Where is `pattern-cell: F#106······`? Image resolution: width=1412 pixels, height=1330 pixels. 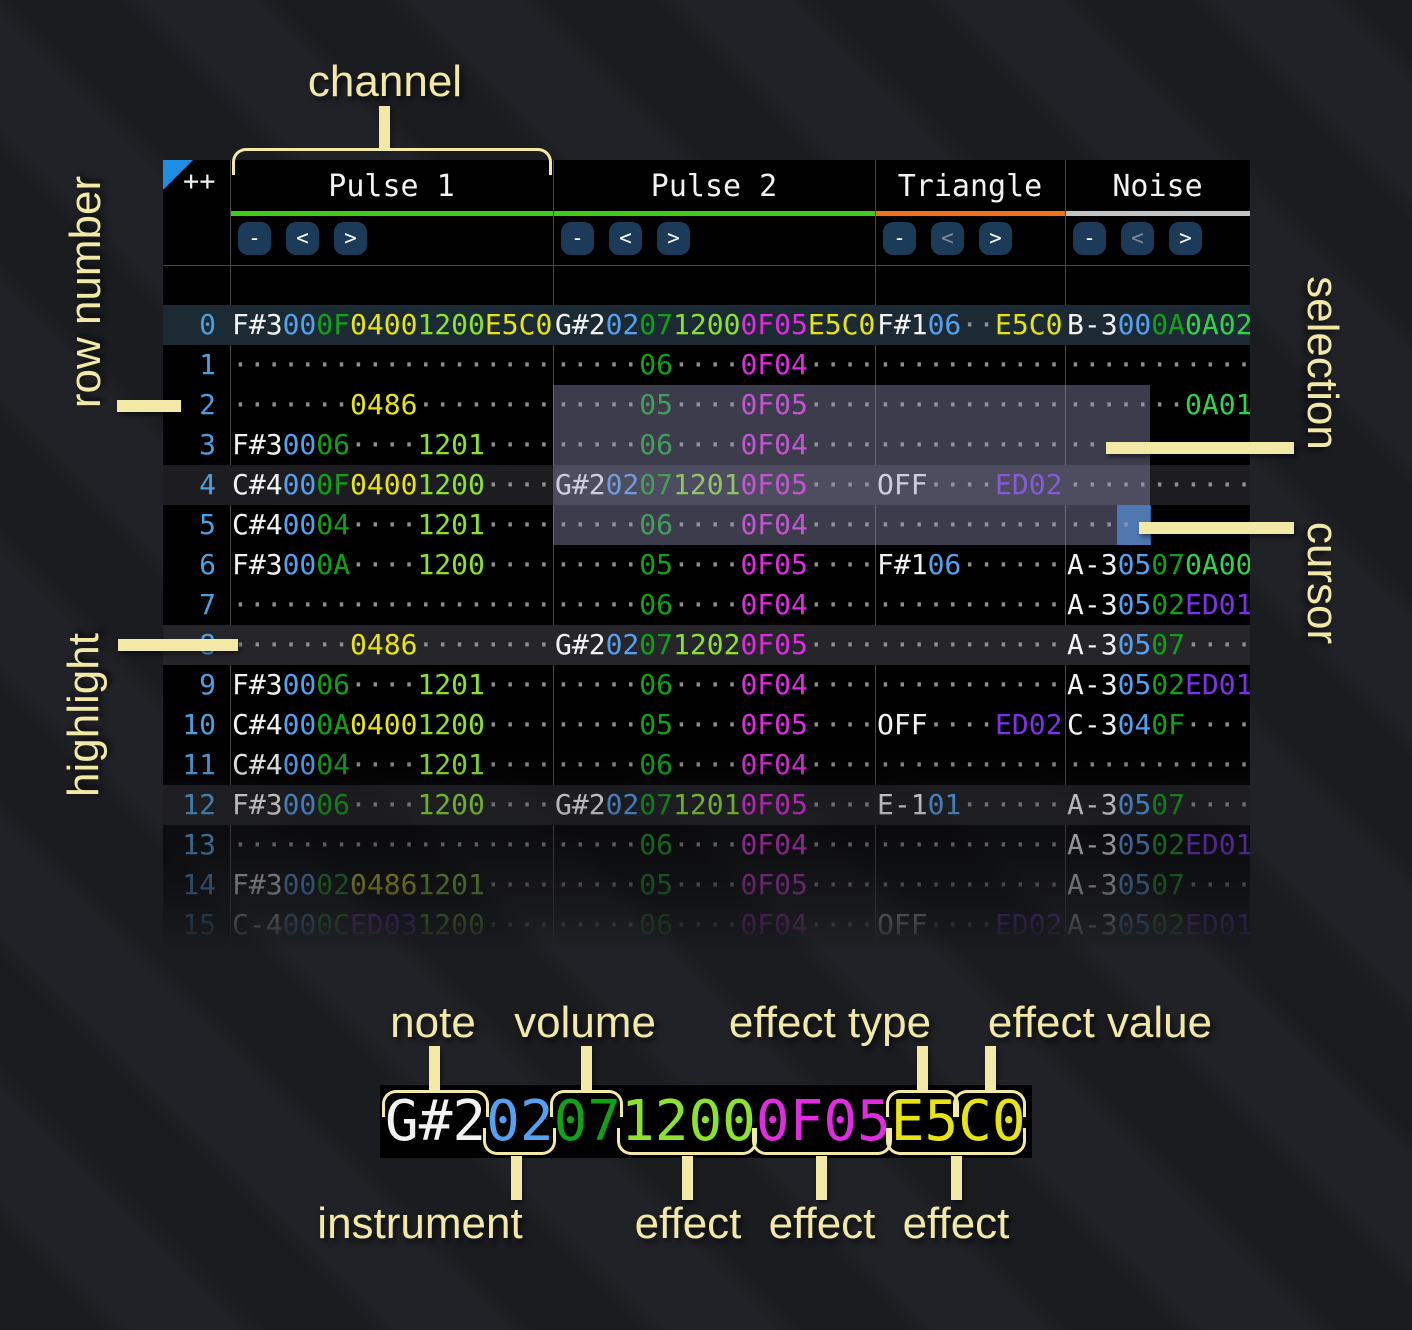 pattern-cell: F#106······ is located at coordinates (971, 565).